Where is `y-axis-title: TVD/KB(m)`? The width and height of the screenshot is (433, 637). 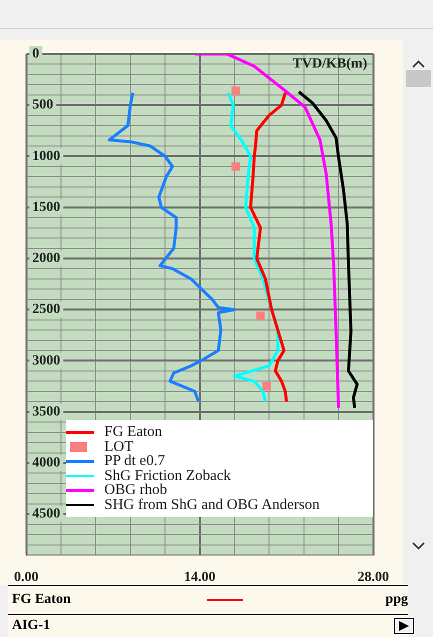 y-axis-title: TVD/KB(m) is located at coordinates (330, 64).